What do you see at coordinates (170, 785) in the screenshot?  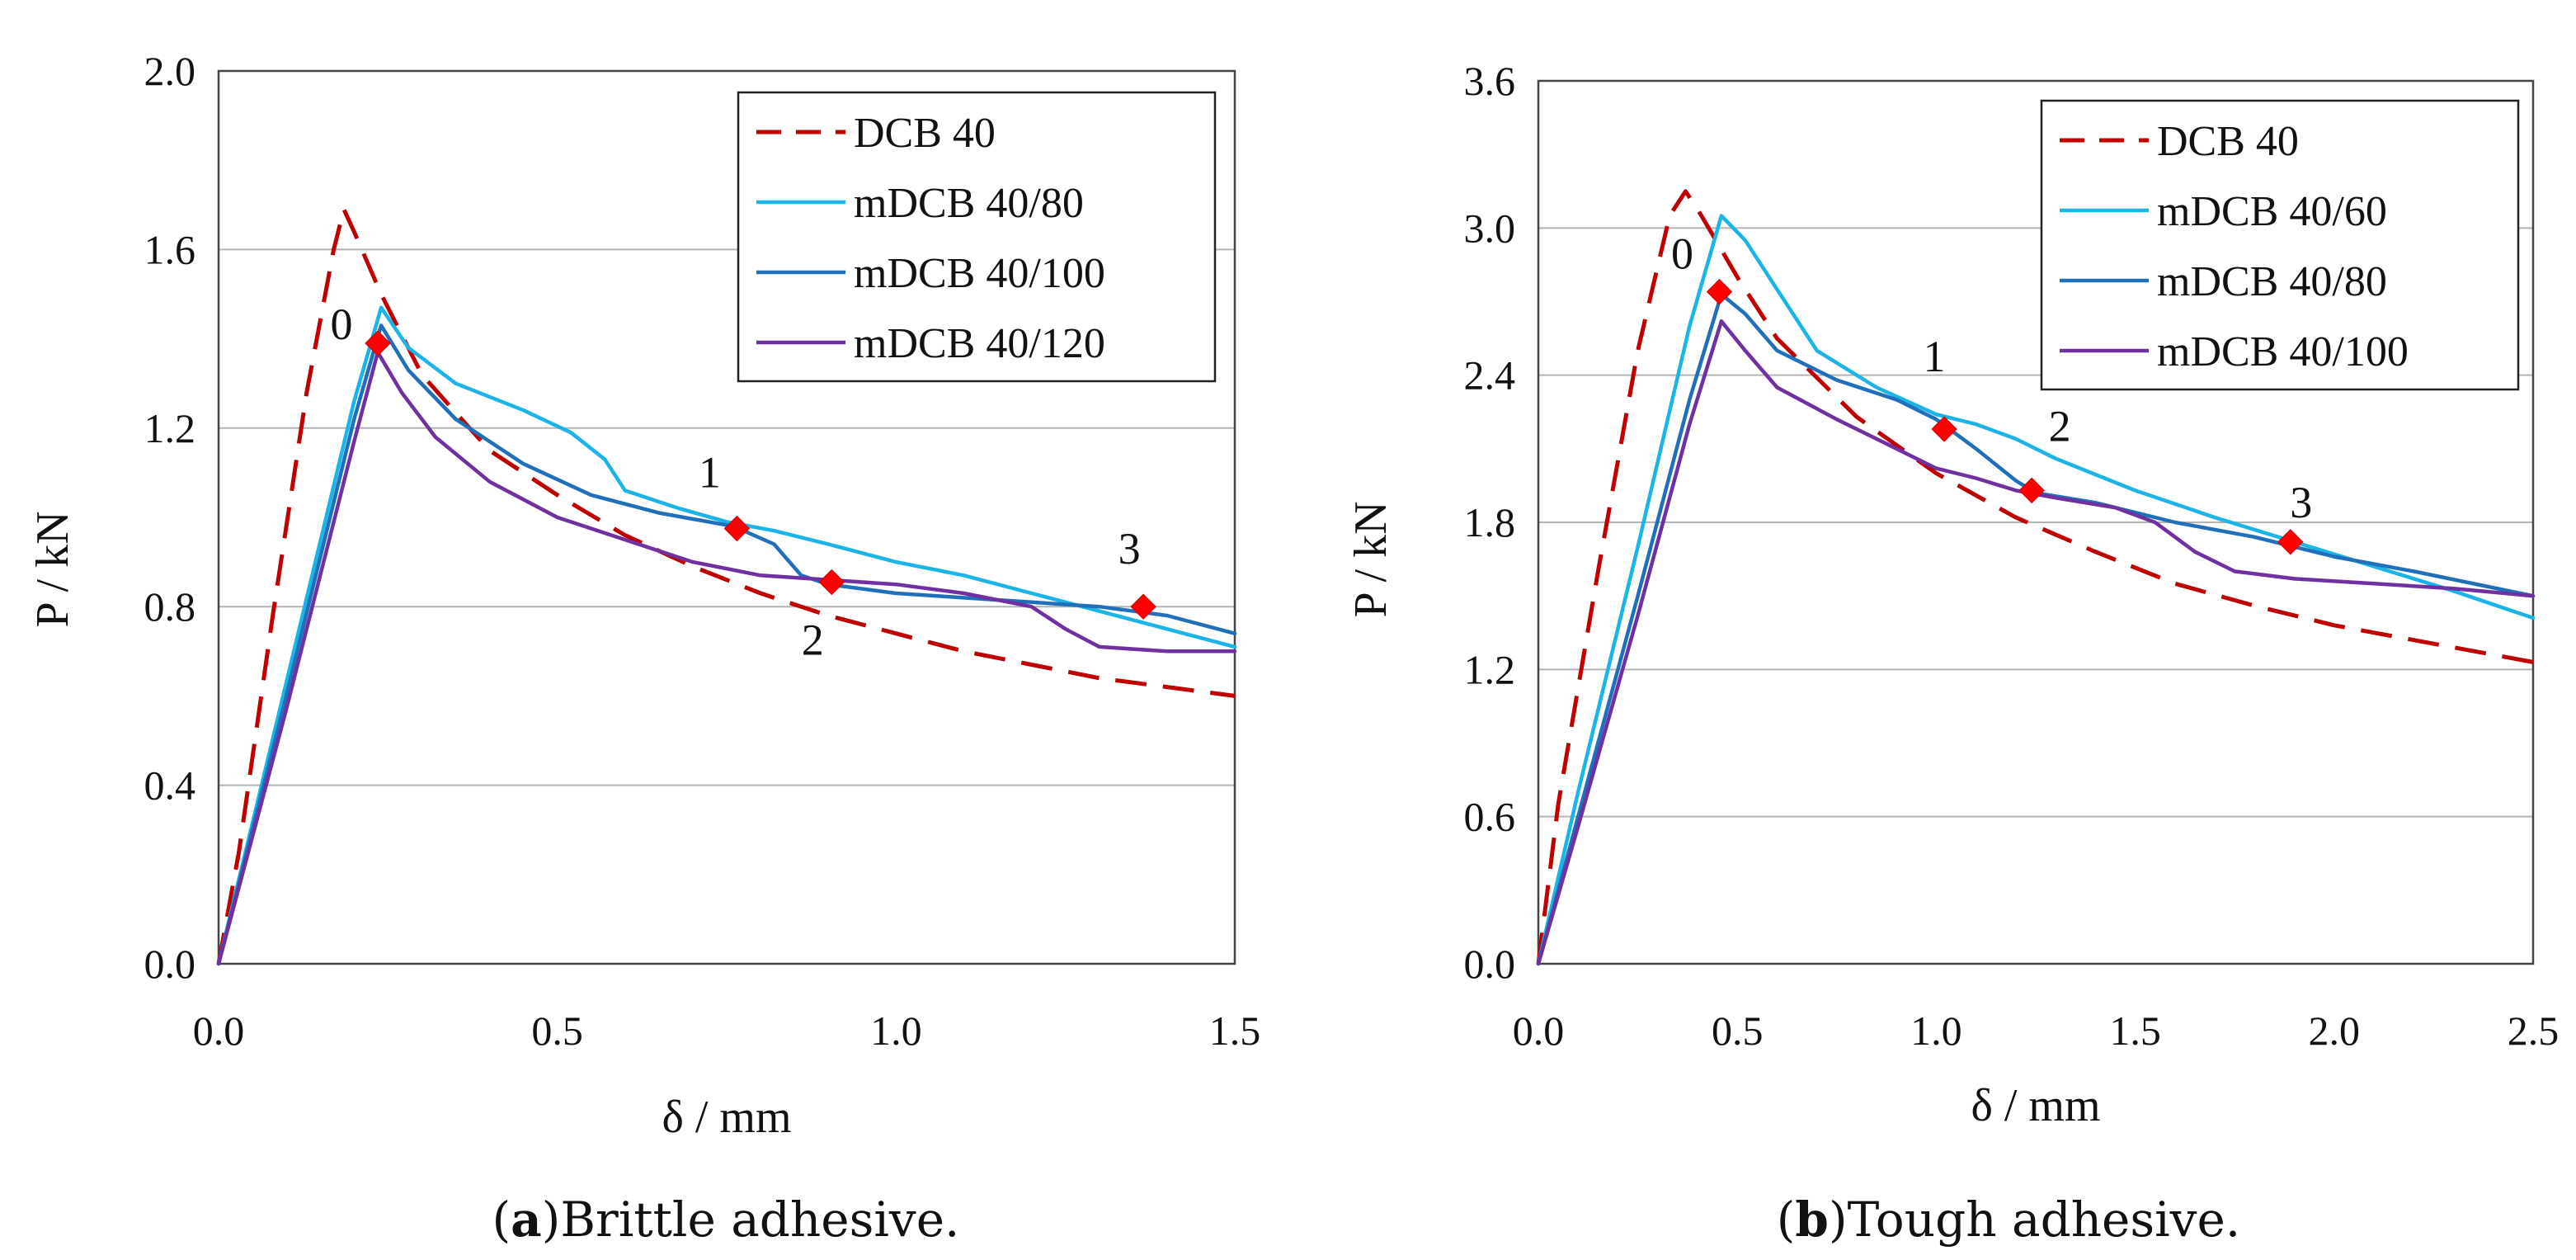 I see `y-tick-label: 0.4` at bounding box center [170, 785].